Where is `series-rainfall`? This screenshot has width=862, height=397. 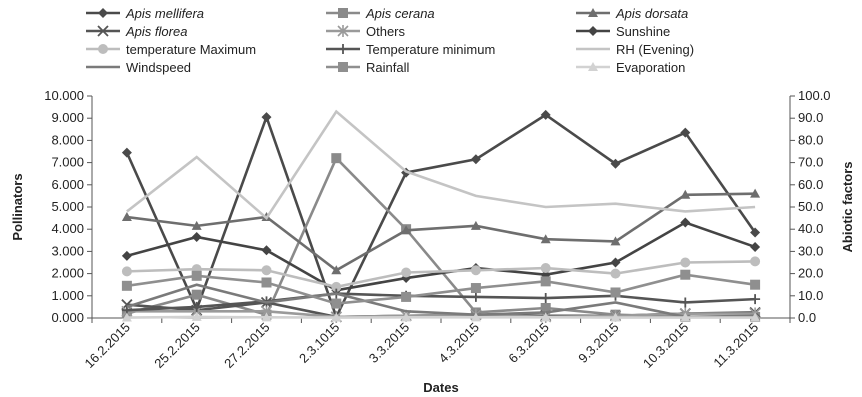 series-rainfall is located at coordinates (441, 289).